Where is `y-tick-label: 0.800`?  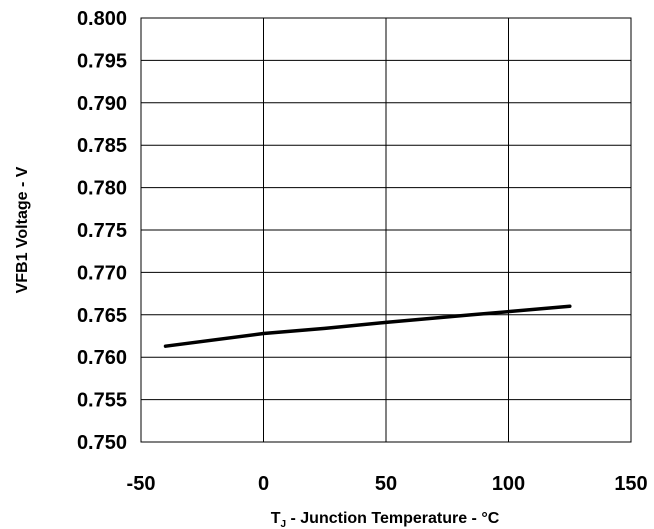 y-tick-label: 0.800 is located at coordinates (102, 19).